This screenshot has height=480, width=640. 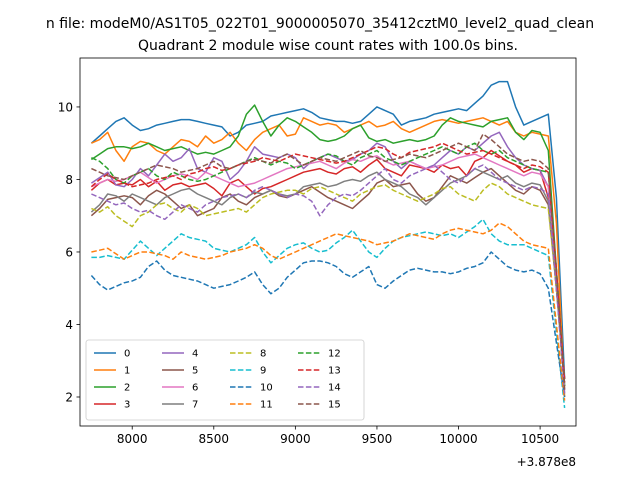 What do you see at coordinates (195, 388) in the screenshot?
I see `legend-label-6: 6` at bounding box center [195, 388].